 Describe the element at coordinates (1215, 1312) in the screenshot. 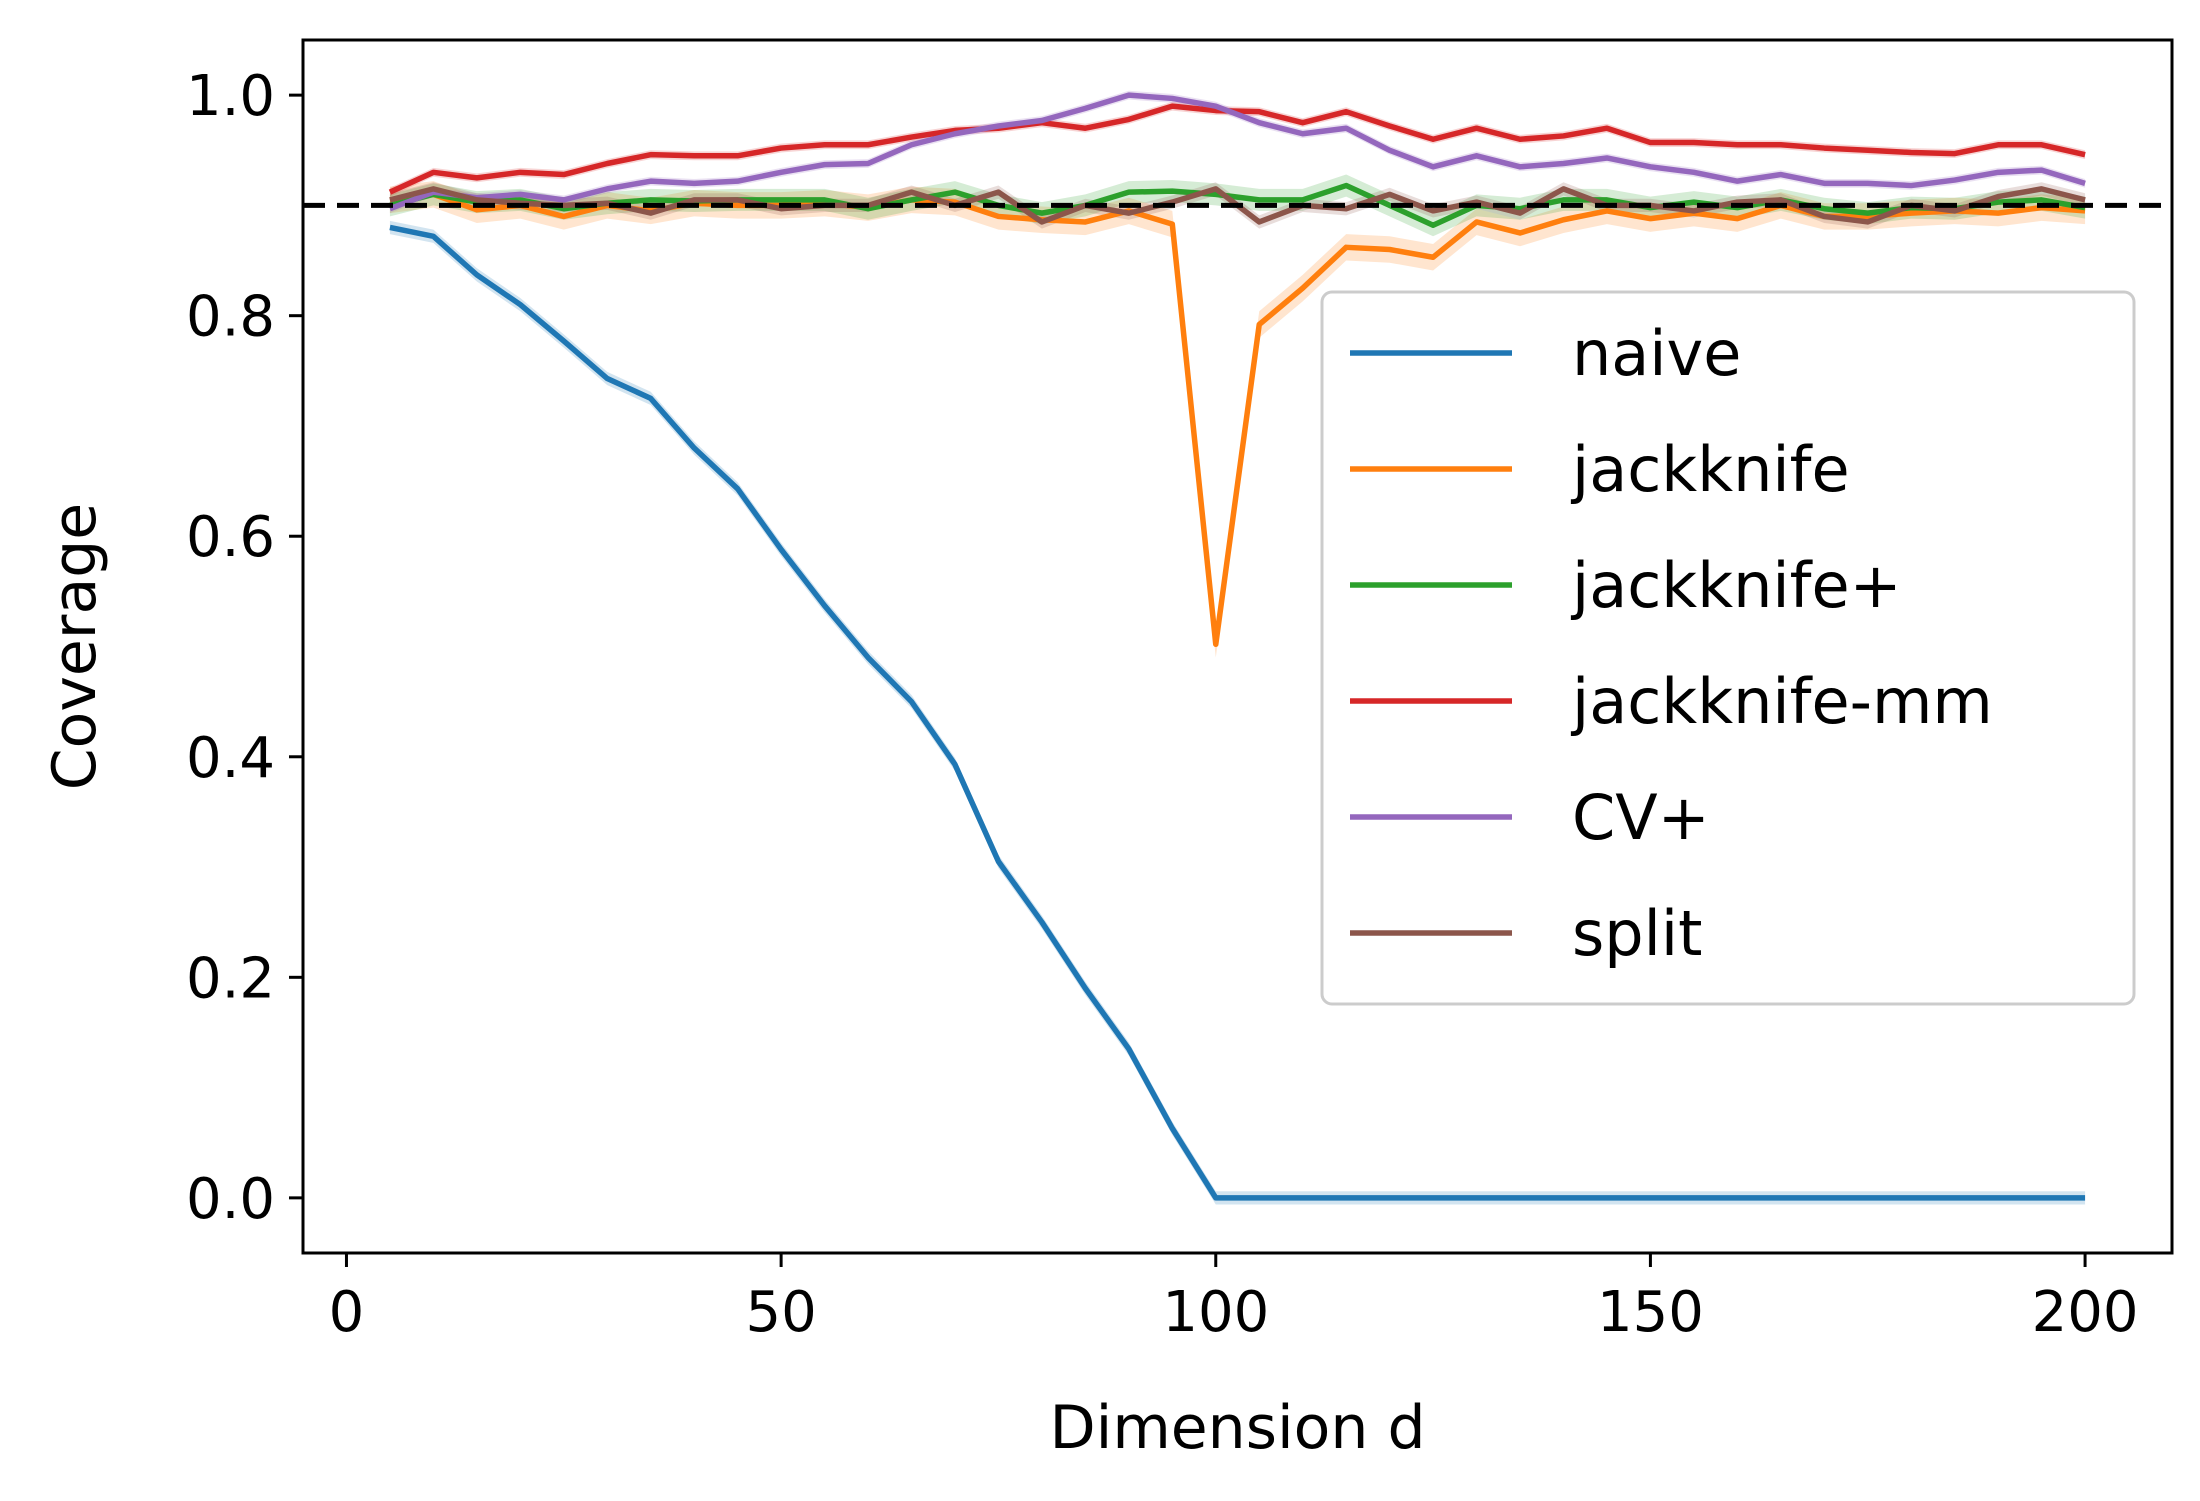

I see `x-tick-label: 100` at that location.